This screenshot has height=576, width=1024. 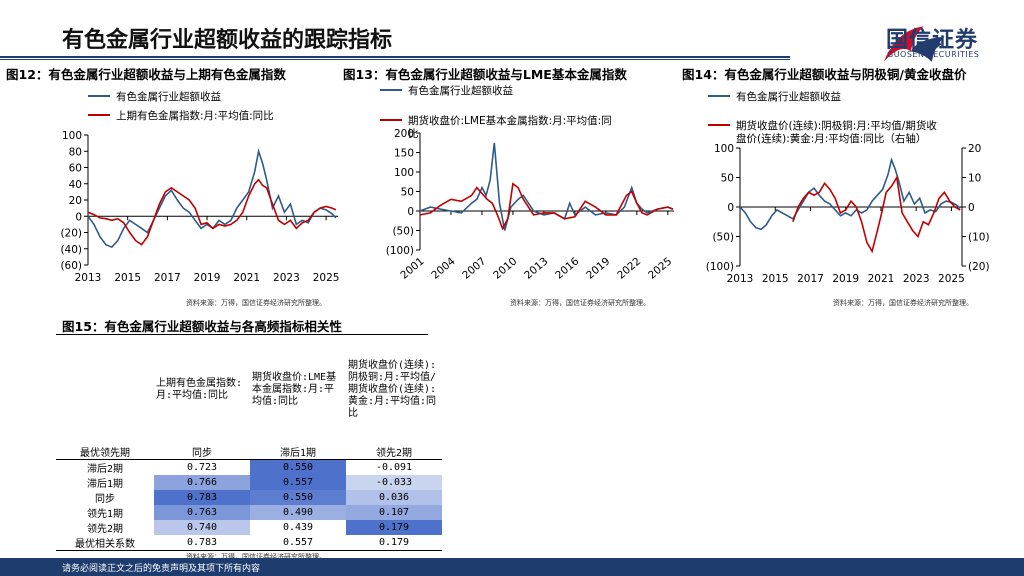 What do you see at coordinates (474, 268) in the screenshot?
I see `x-tick-label: 2007` at bounding box center [474, 268].